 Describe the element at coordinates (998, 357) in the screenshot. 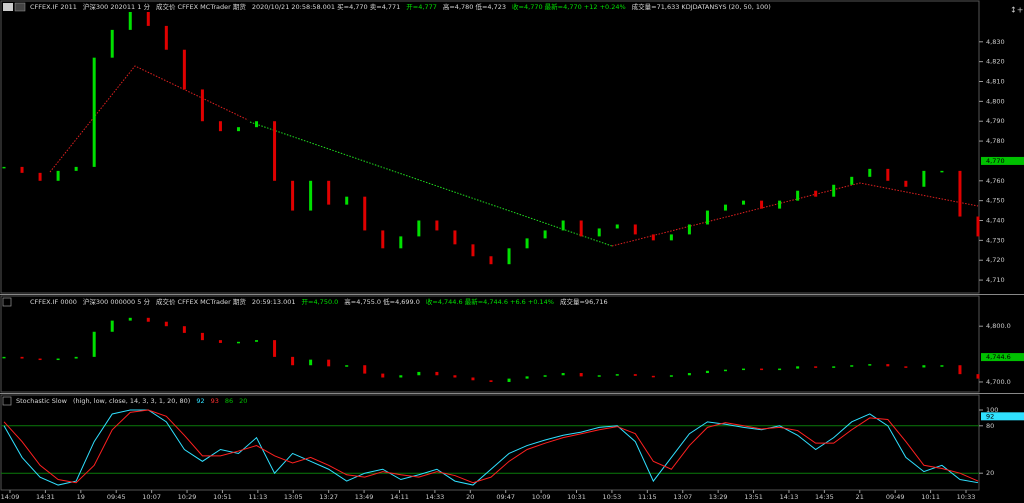

I see `last-value-label: 4,744.6` at that location.